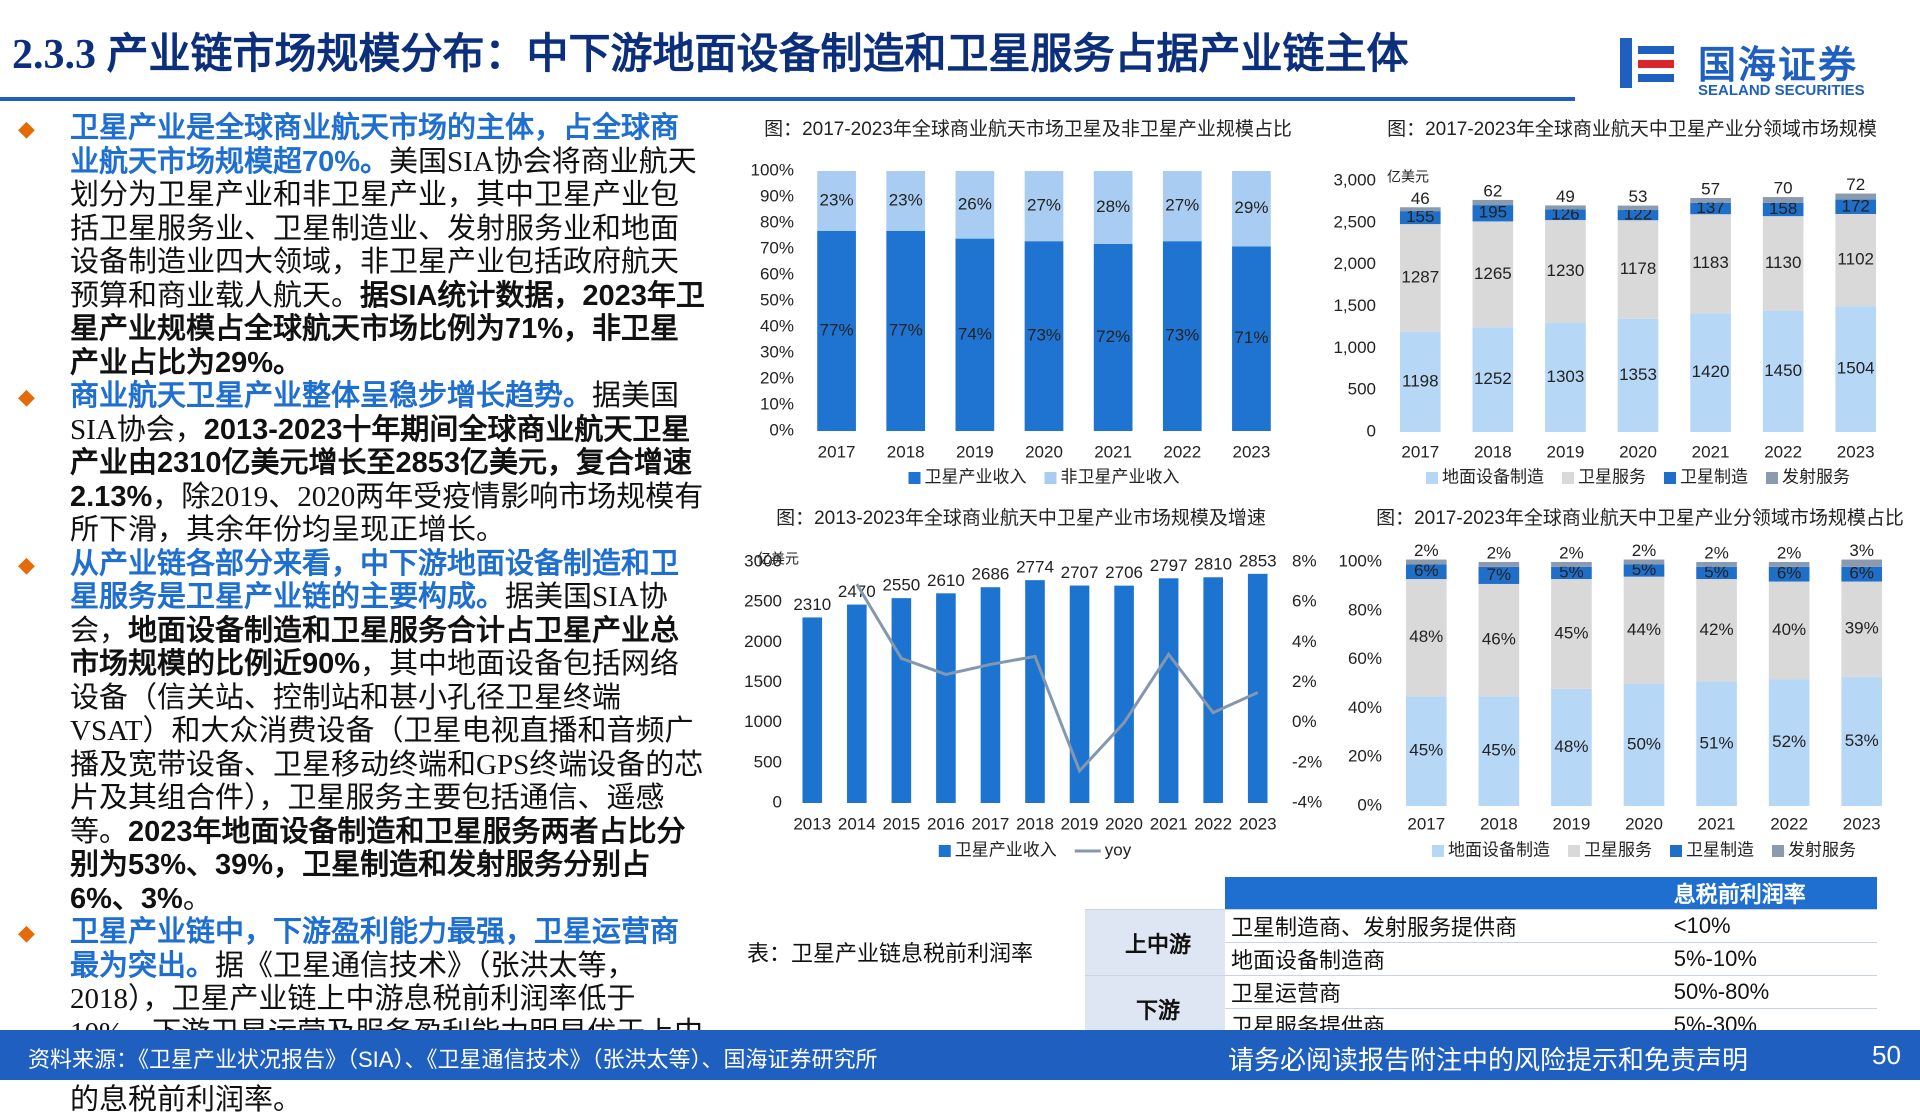  I want to click on data-label: 1353, so click(1638, 374).